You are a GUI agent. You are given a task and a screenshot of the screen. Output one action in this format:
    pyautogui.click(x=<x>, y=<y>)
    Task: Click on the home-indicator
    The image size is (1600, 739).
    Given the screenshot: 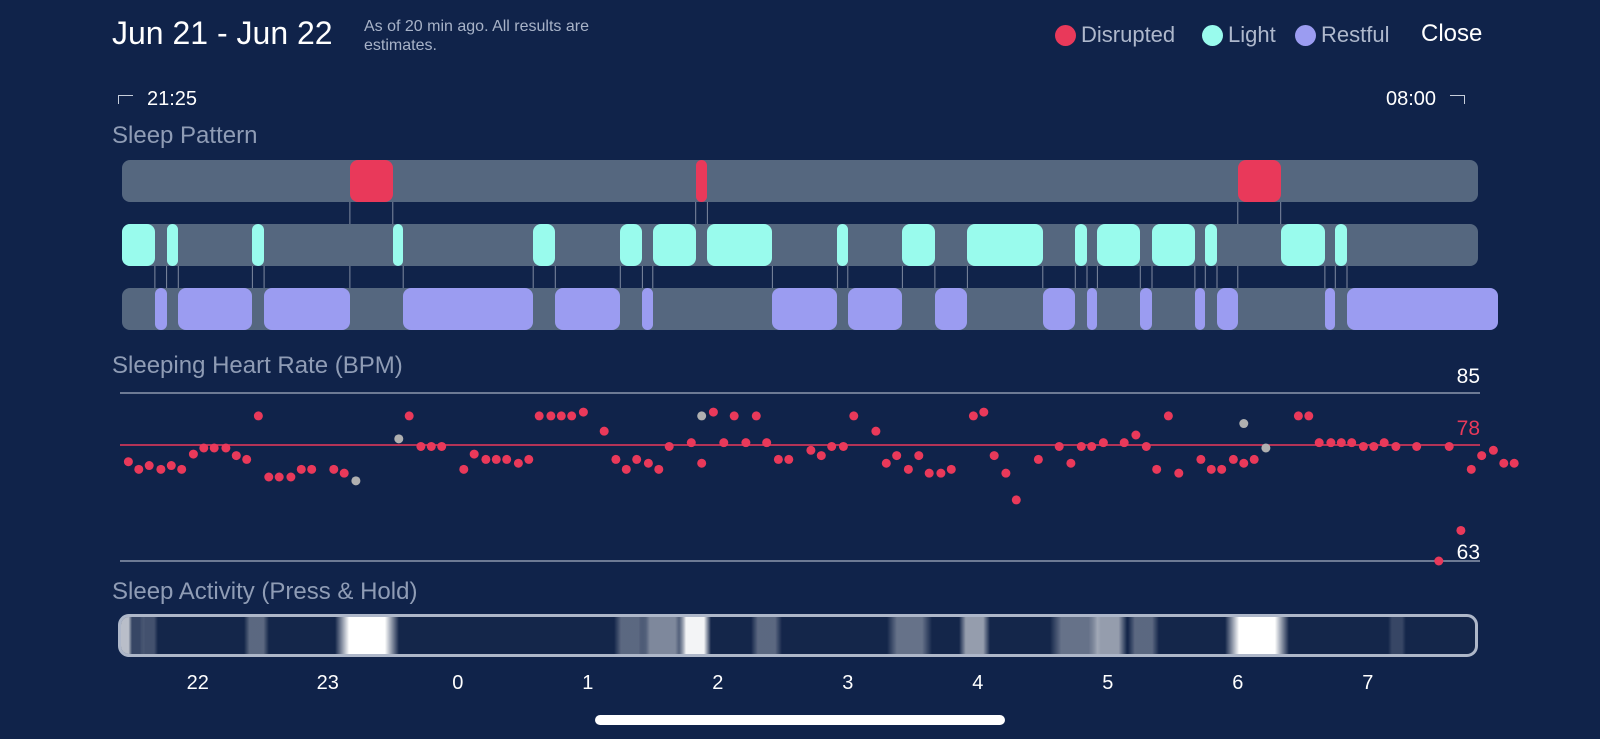 What is the action you would take?
    pyautogui.click(x=800, y=720)
    